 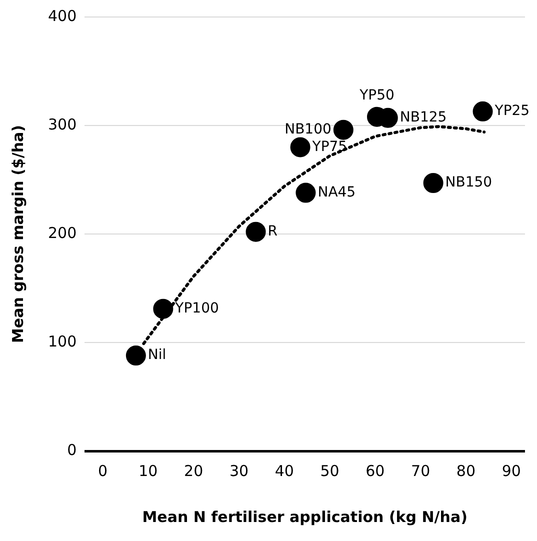 What do you see at coordinates (72, 449) in the screenshot?
I see `y-tick-label: 0` at bounding box center [72, 449].